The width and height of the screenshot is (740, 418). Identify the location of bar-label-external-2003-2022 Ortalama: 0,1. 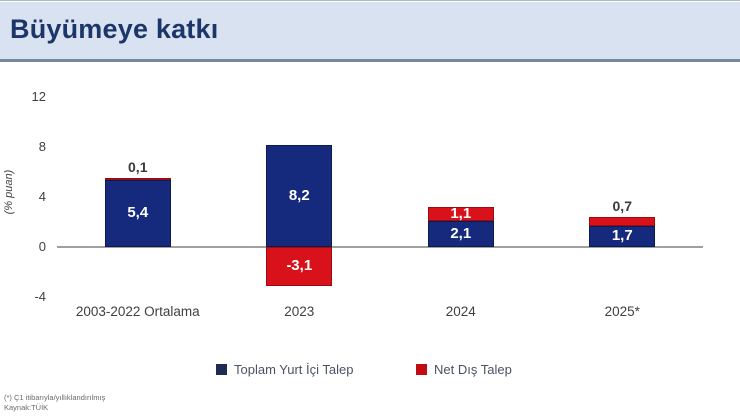
(138, 167).